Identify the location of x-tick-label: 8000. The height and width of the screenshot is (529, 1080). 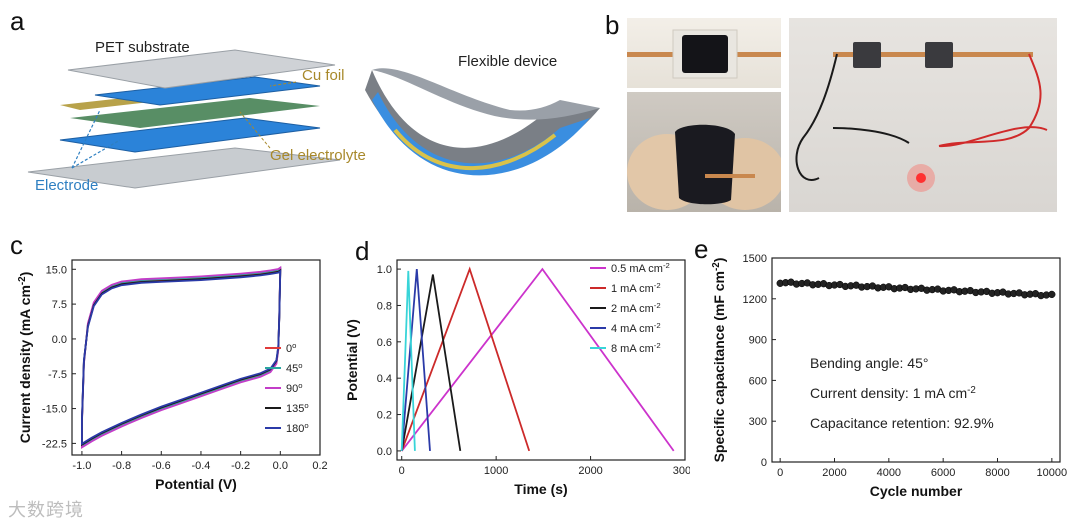
(997, 473).